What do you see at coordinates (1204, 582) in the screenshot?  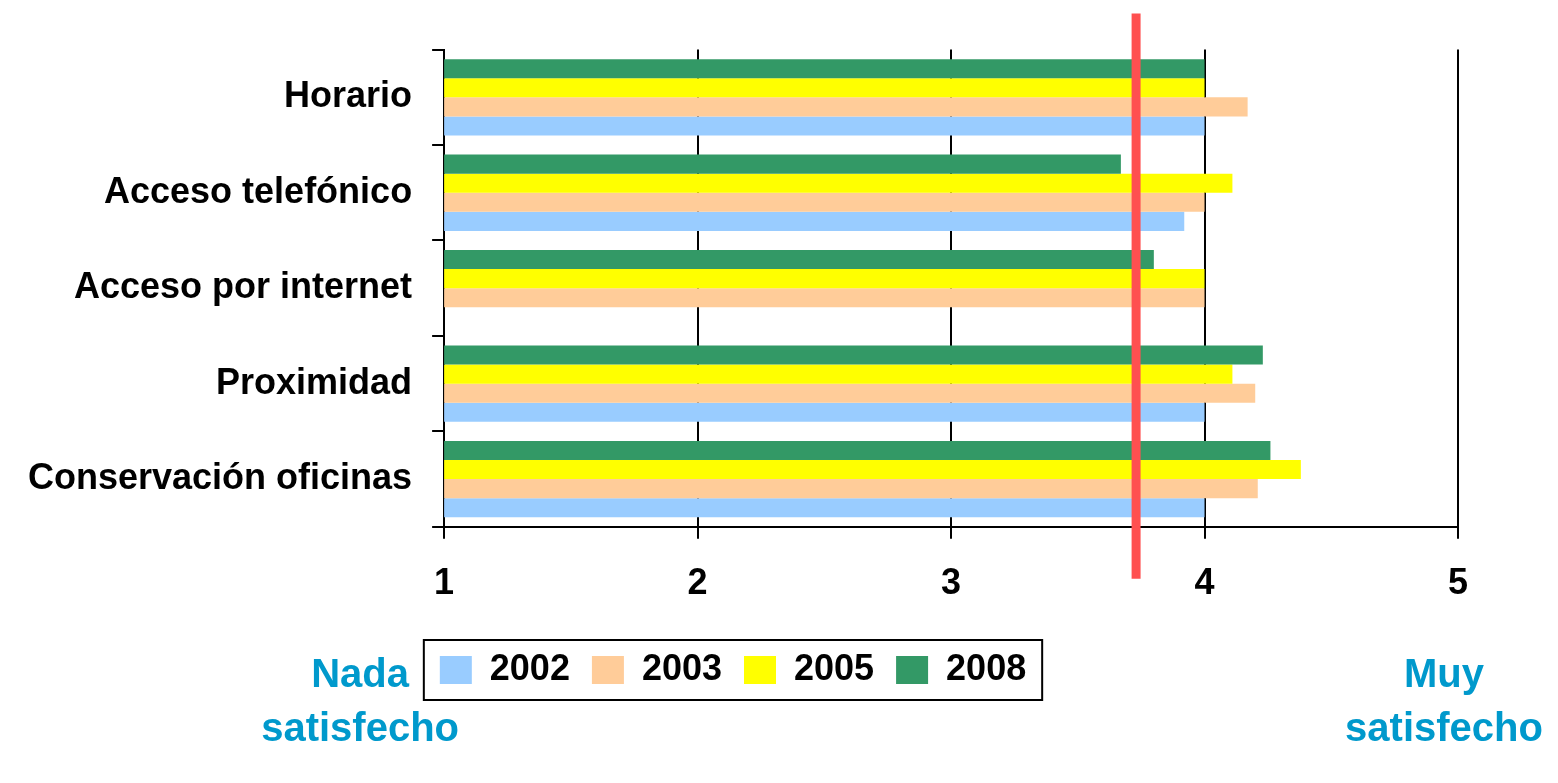 I see `x-tick-label: 4` at bounding box center [1204, 582].